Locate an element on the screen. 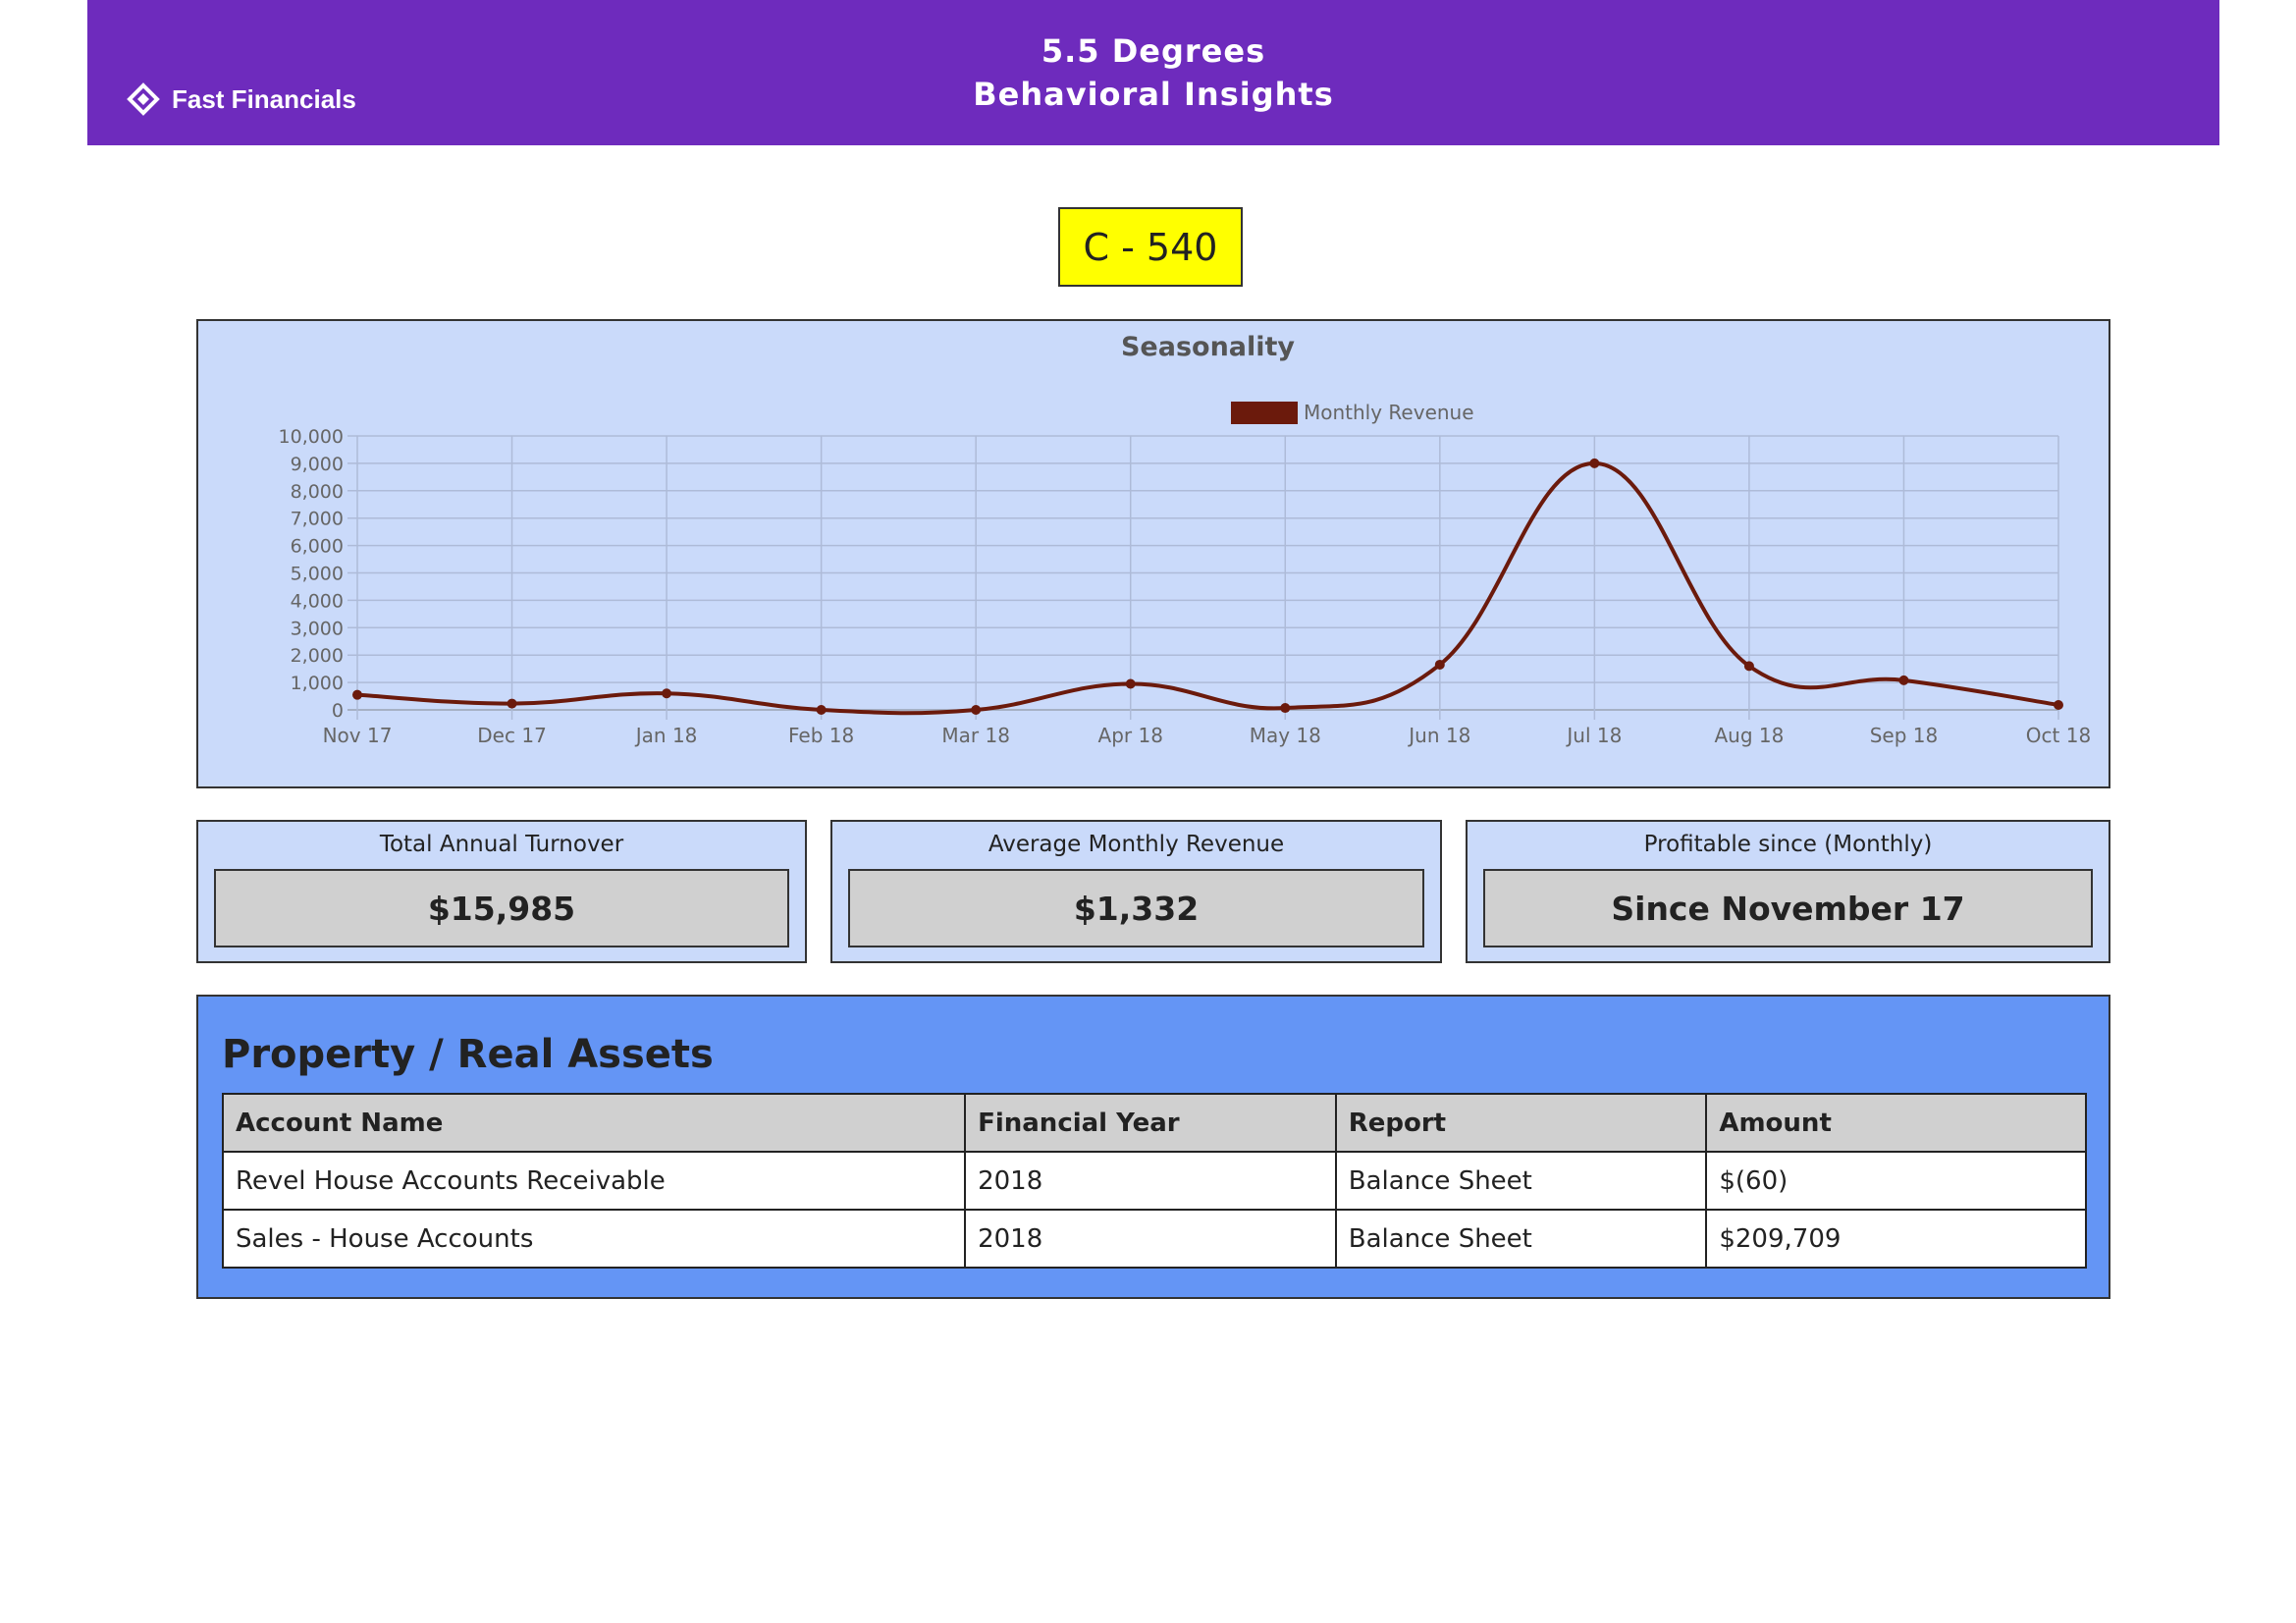 The image size is (2296, 1623). amount-cell: $209,709 is located at coordinates (1896, 1239).